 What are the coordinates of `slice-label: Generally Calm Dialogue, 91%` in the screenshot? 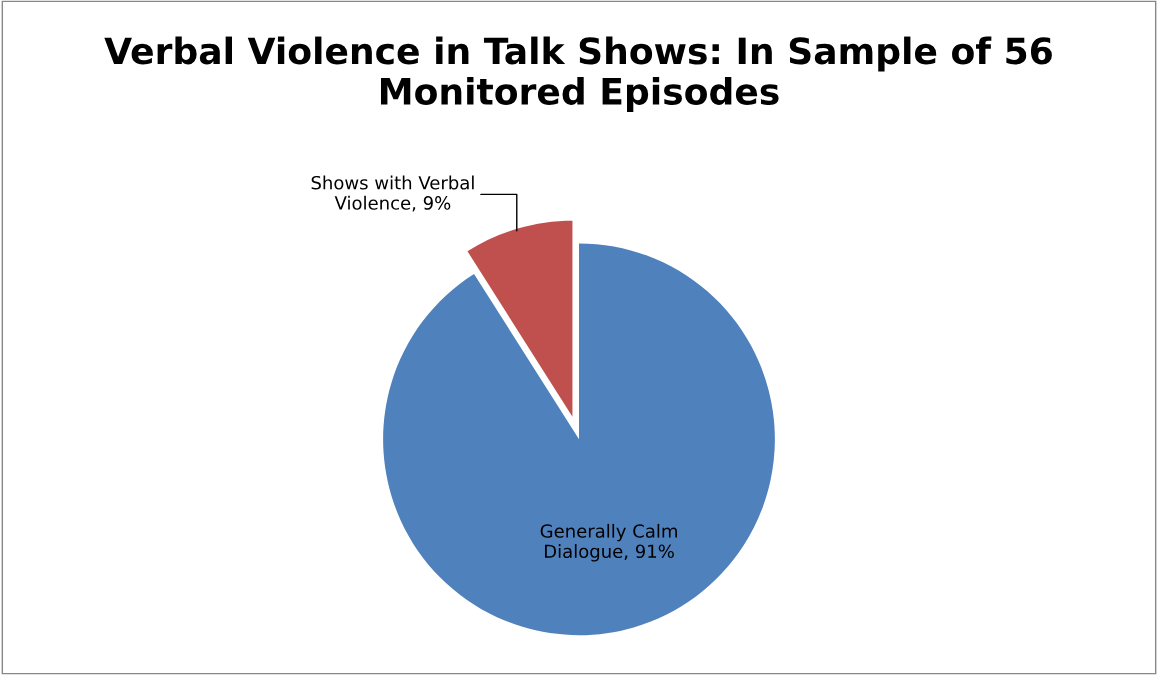 It's located at (608, 542).